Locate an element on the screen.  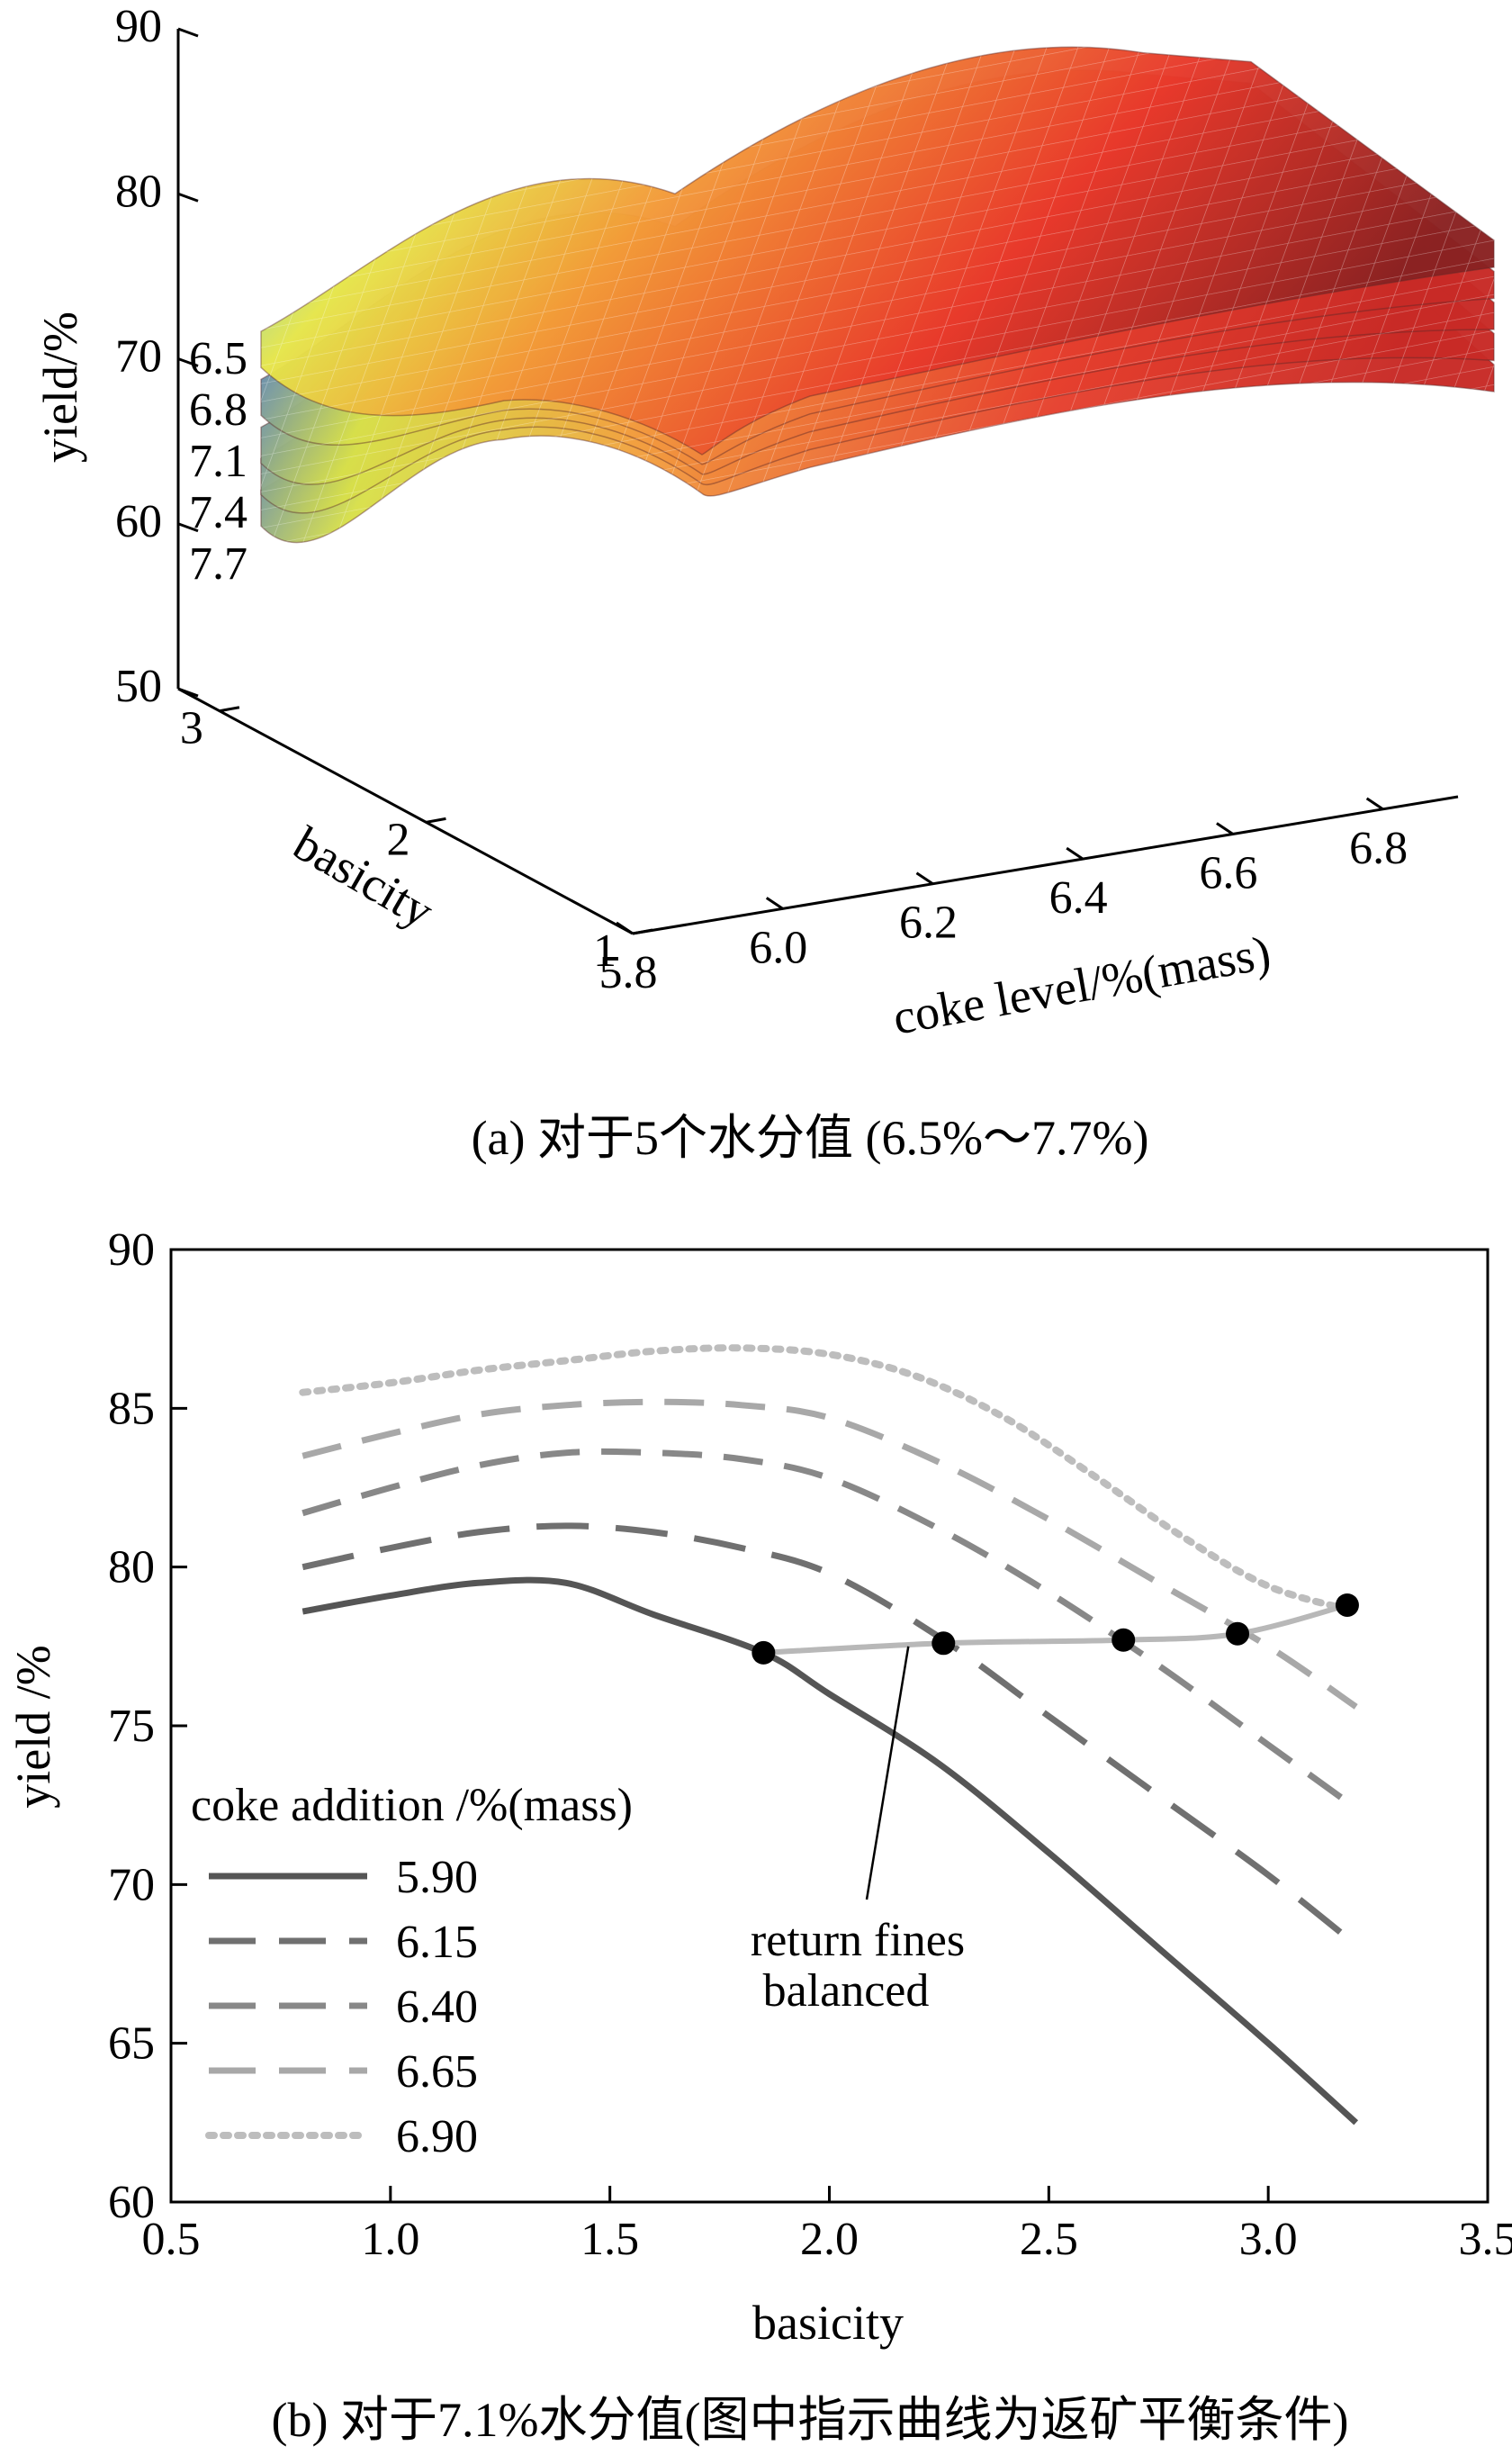
series-line-6.15 is located at coordinates (830, 1735).